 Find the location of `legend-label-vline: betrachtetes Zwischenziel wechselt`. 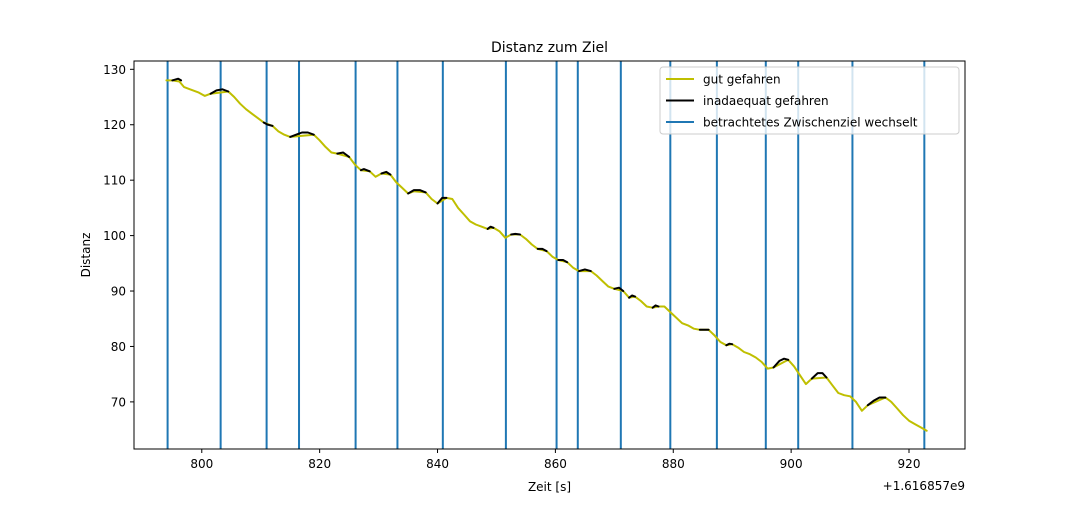

legend-label-vline: betrachtetes Zwischenziel wechselt is located at coordinates (810, 123).